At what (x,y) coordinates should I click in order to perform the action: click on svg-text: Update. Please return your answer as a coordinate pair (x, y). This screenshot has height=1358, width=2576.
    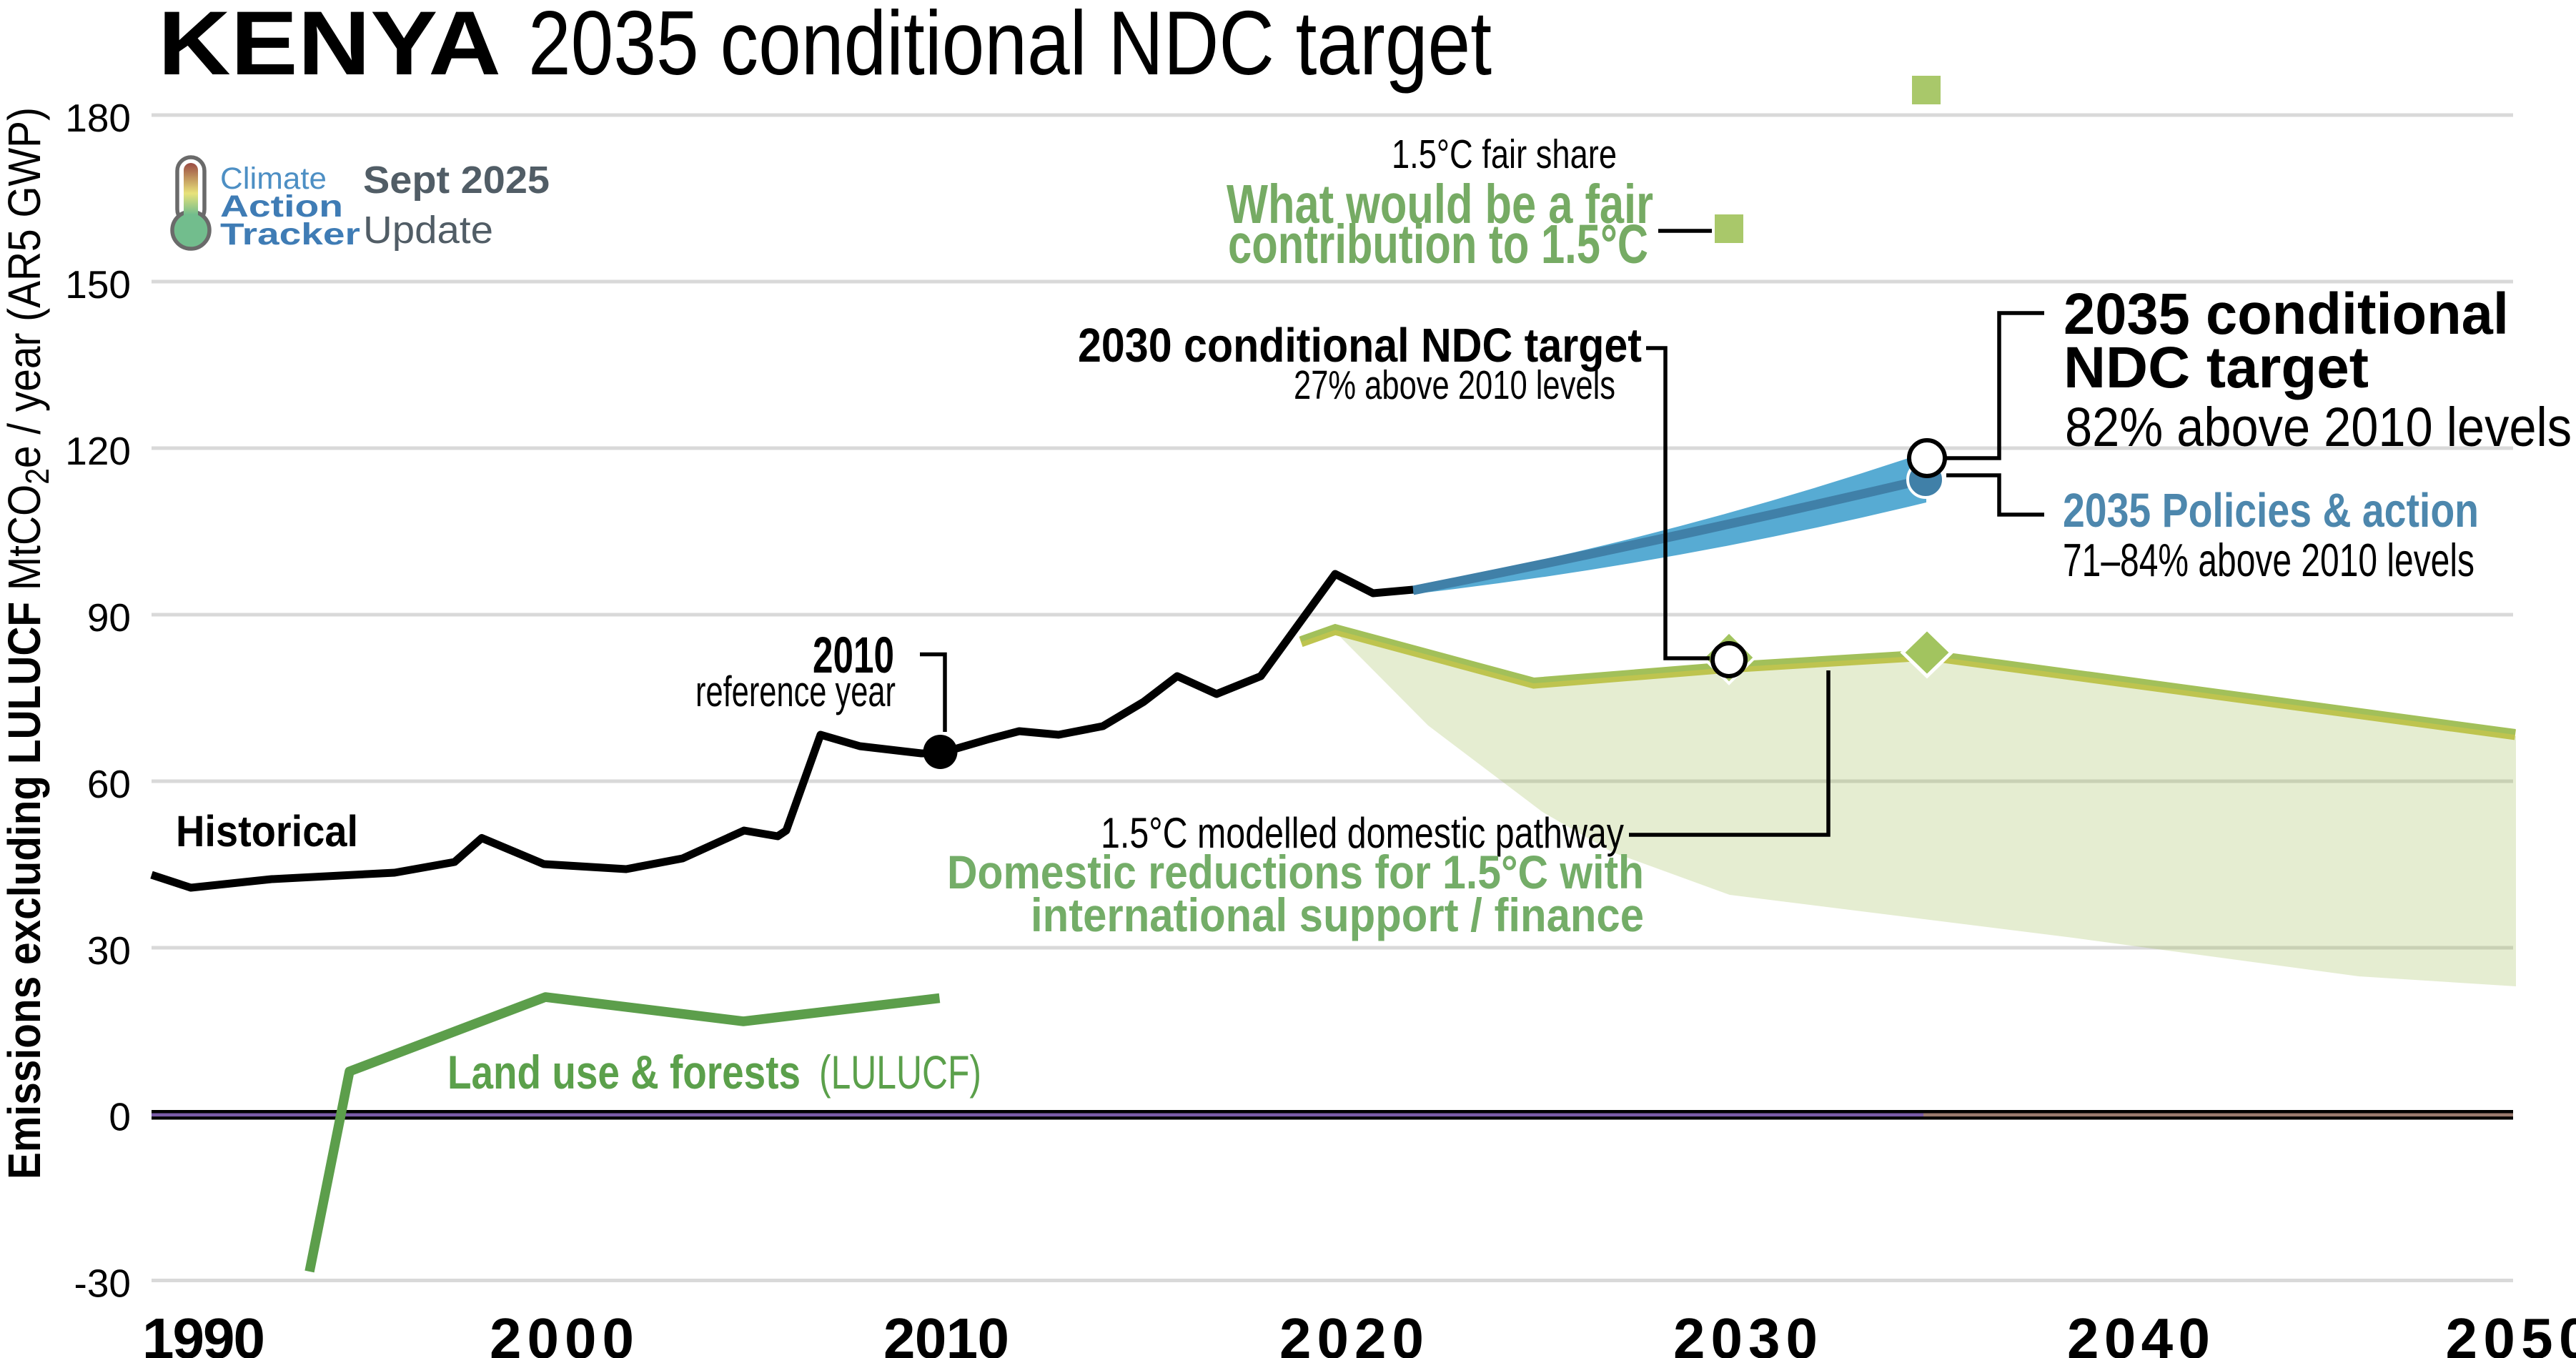
    Looking at the image, I should click on (428, 230).